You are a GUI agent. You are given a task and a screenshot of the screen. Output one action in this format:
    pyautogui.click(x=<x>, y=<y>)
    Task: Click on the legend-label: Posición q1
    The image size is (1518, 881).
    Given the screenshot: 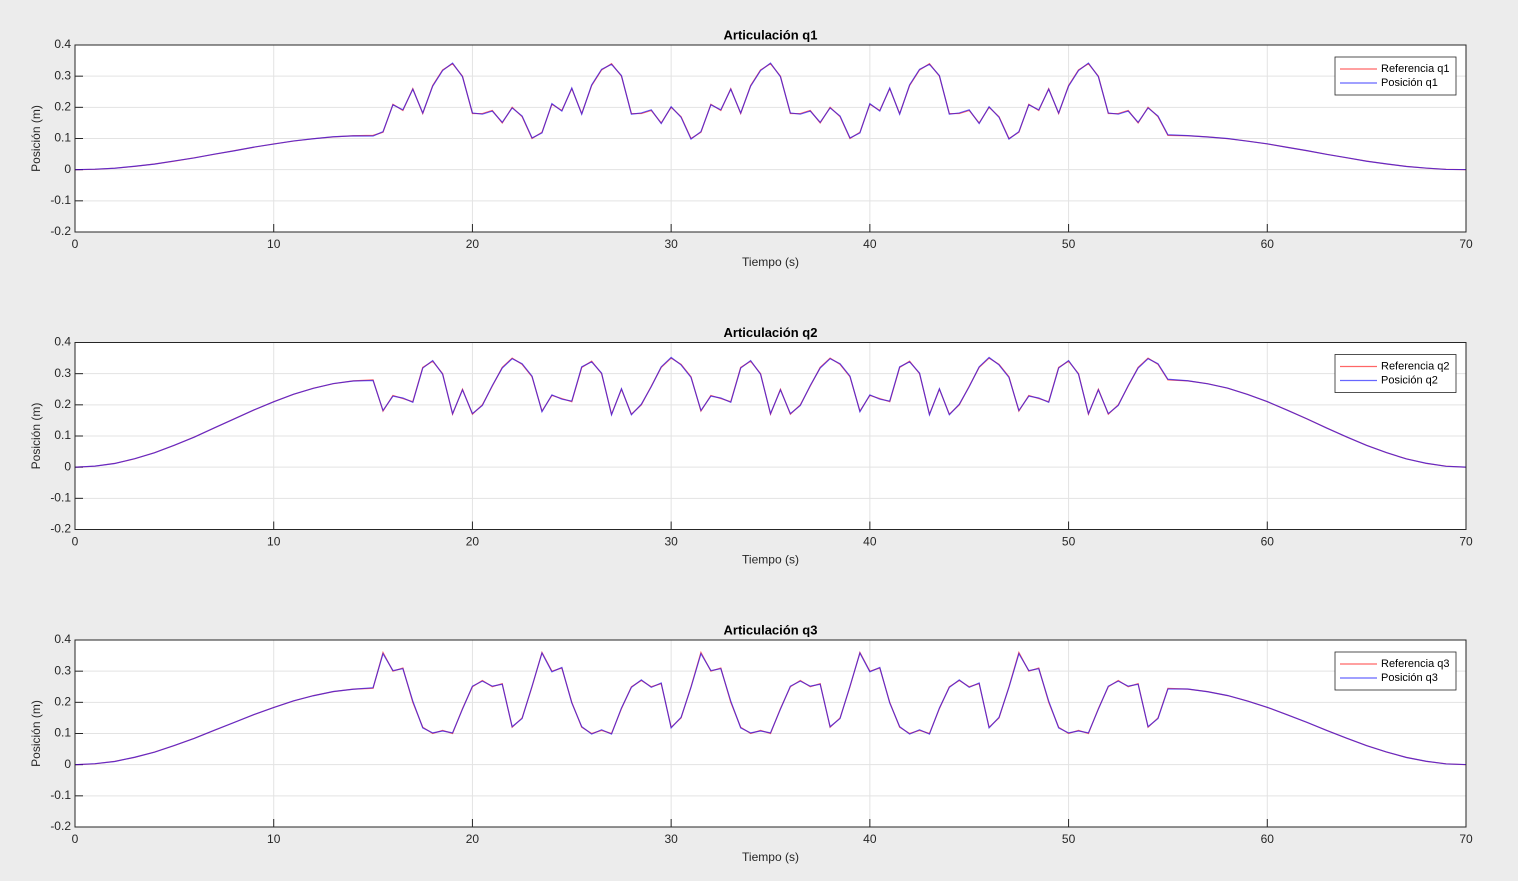 What is the action you would take?
    pyautogui.click(x=1409, y=83)
    